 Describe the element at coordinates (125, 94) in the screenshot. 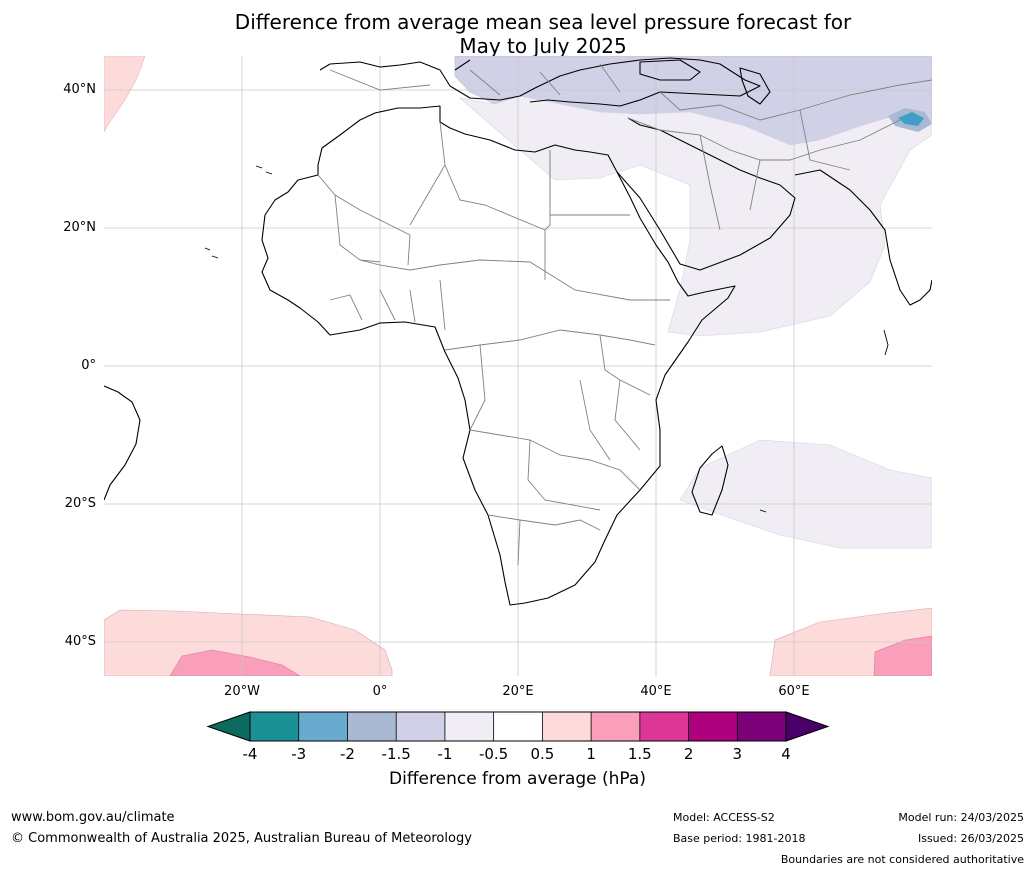

I see `anomaly-region-north-atlantic-high` at that location.